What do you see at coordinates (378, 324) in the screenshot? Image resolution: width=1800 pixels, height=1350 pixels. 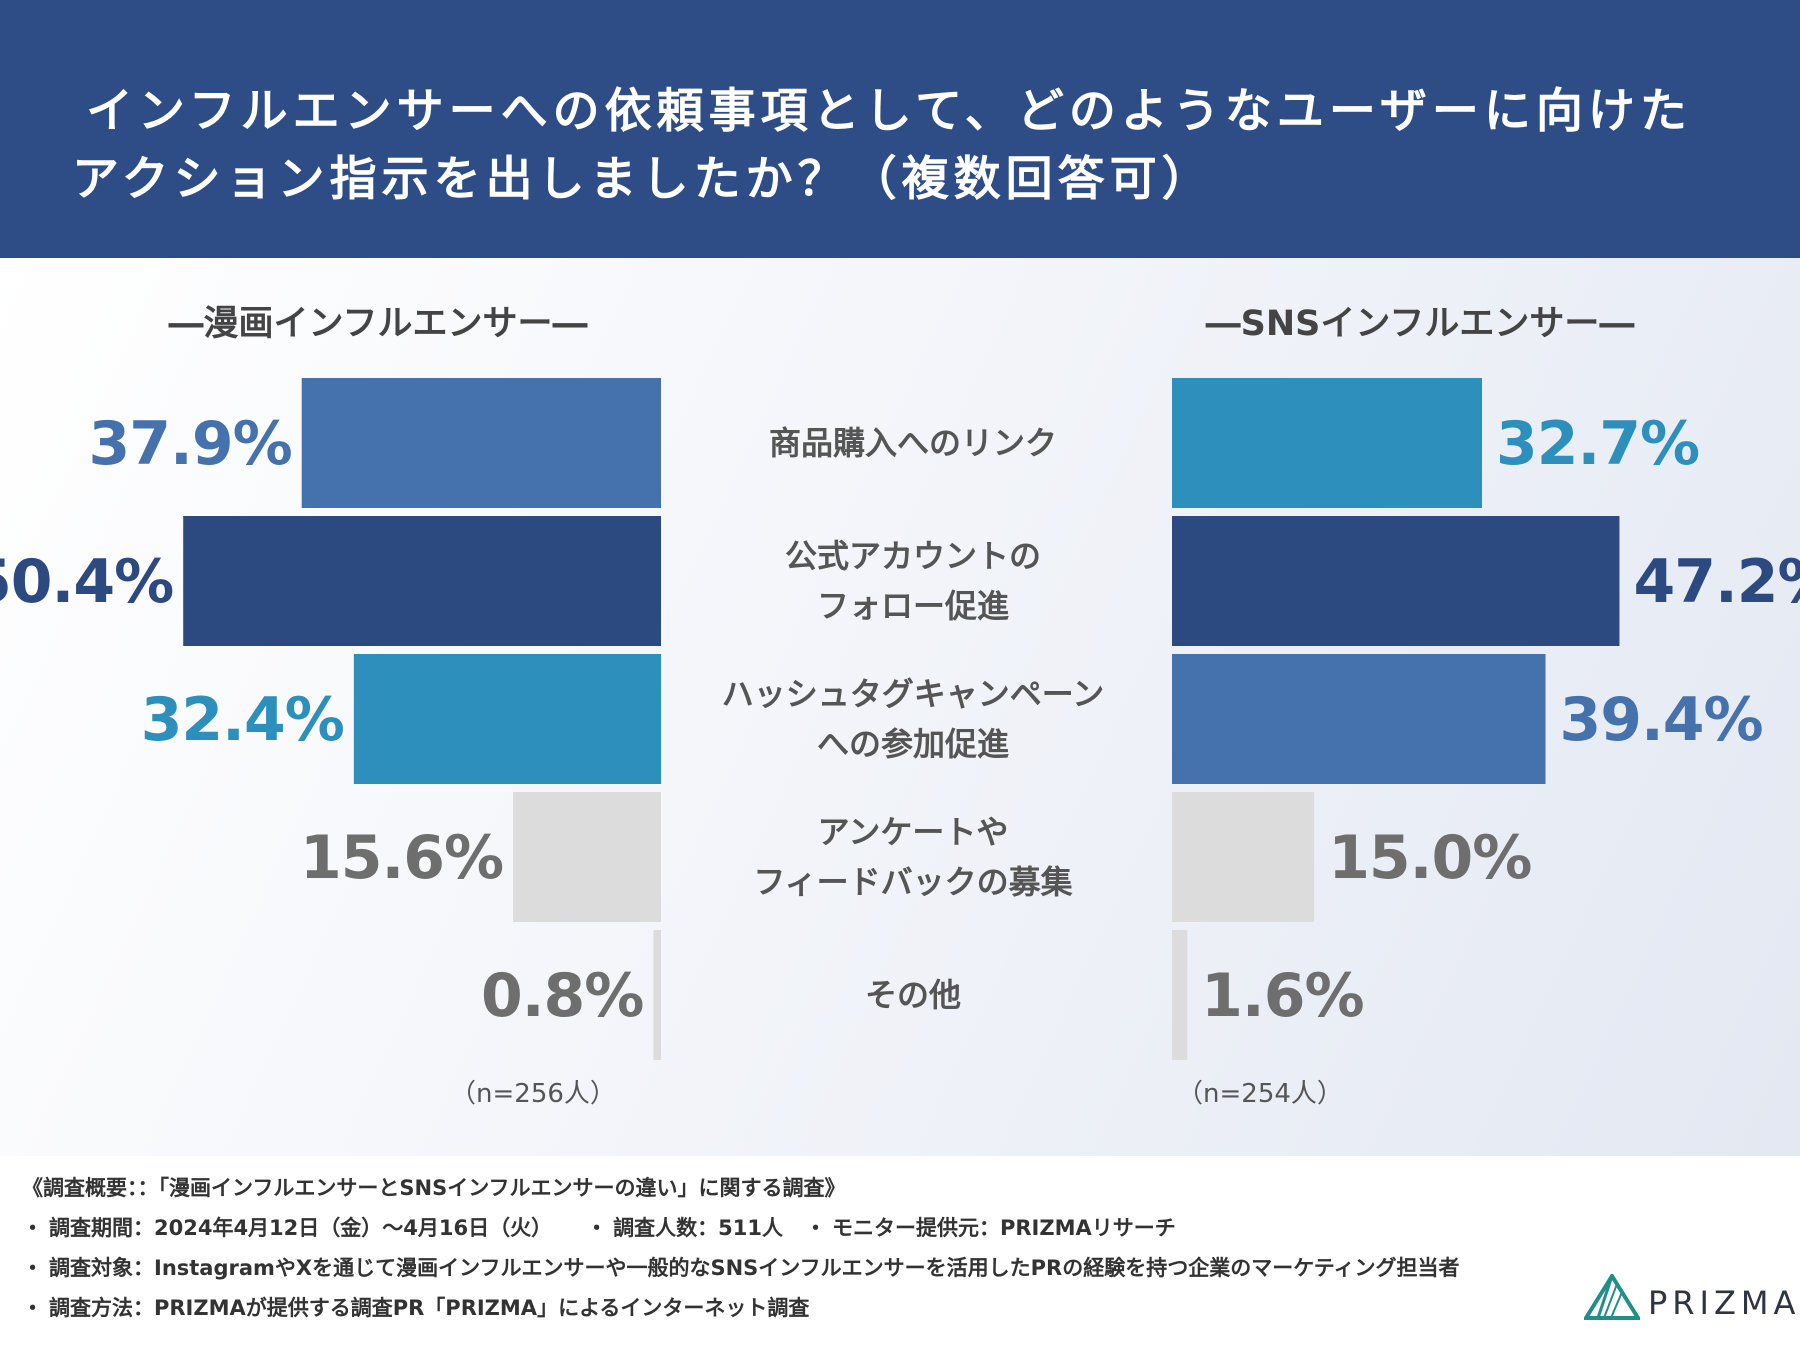 I see `panel-title-manga: ―漫画インフルエンサー―` at bounding box center [378, 324].